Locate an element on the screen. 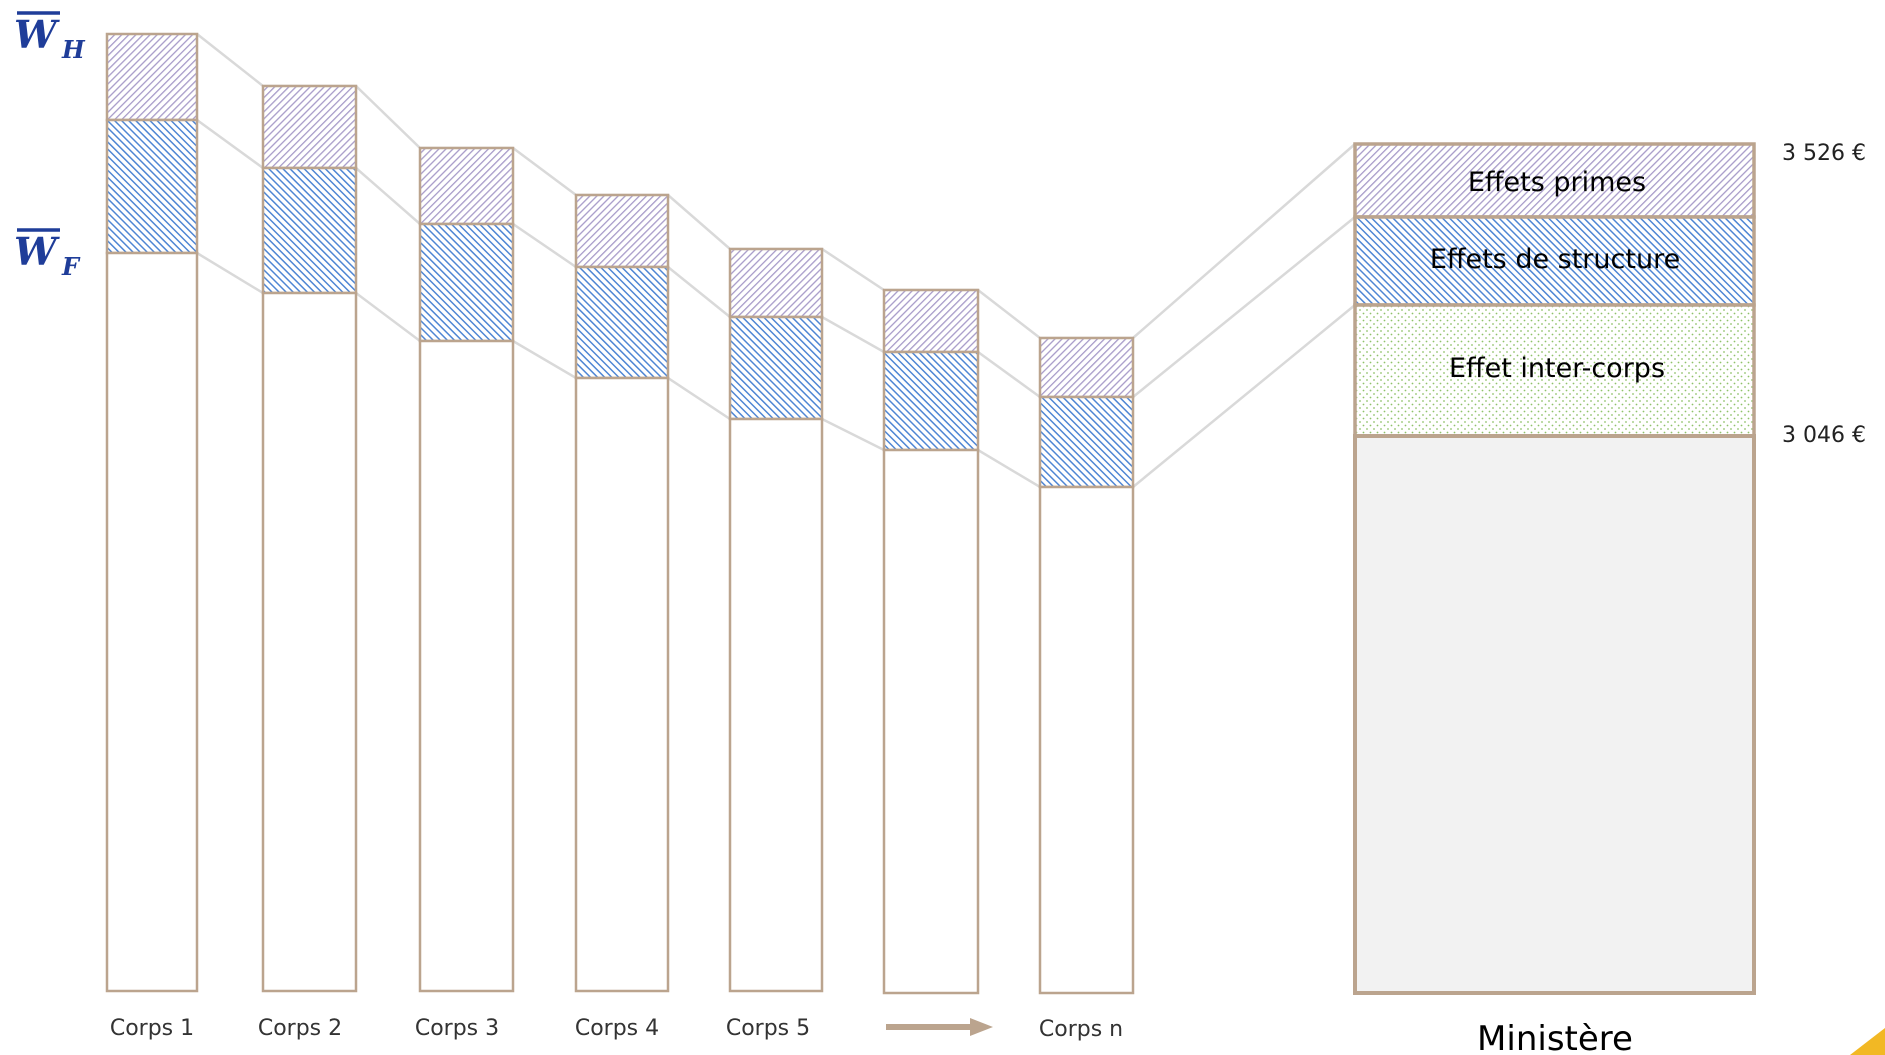 The width and height of the screenshot is (1885, 1055). continuation-arrow is located at coordinates (939, 1027).